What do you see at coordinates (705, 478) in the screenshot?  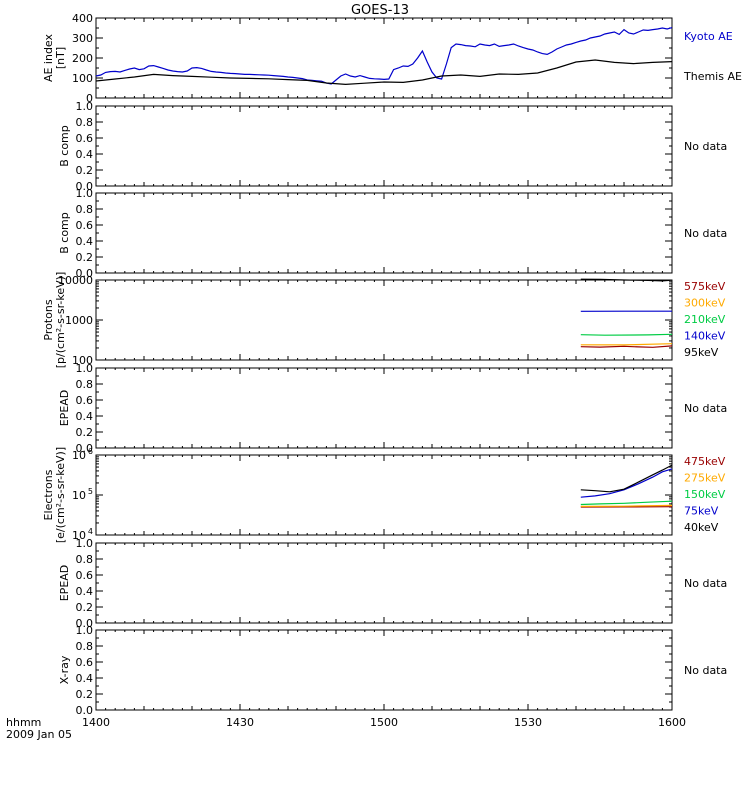 I see `legend-entry: 275keV` at bounding box center [705, 478].